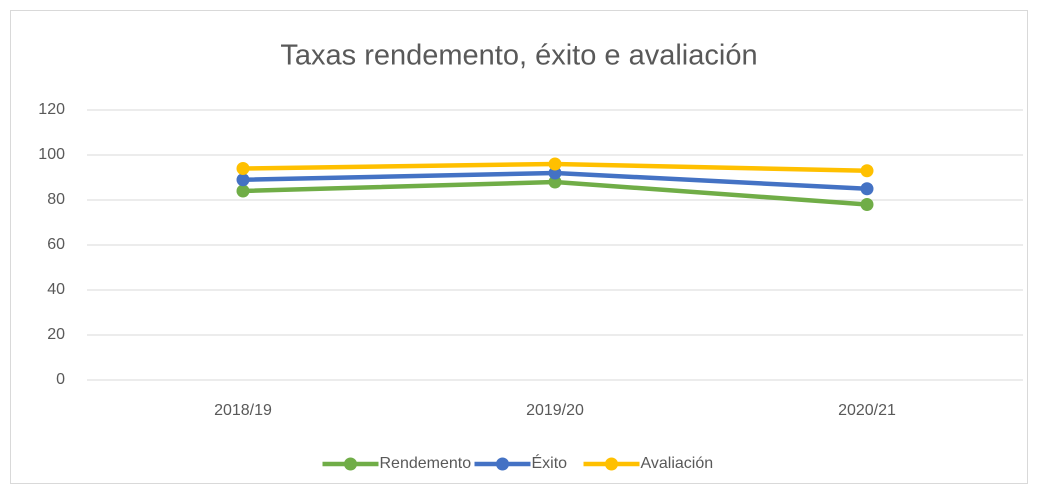 The image size is (1038, 494). What do you see at coordinates (51, 154) in the screenshot?
I see `y-tick-label: 100` at bounding box center [51, 154].